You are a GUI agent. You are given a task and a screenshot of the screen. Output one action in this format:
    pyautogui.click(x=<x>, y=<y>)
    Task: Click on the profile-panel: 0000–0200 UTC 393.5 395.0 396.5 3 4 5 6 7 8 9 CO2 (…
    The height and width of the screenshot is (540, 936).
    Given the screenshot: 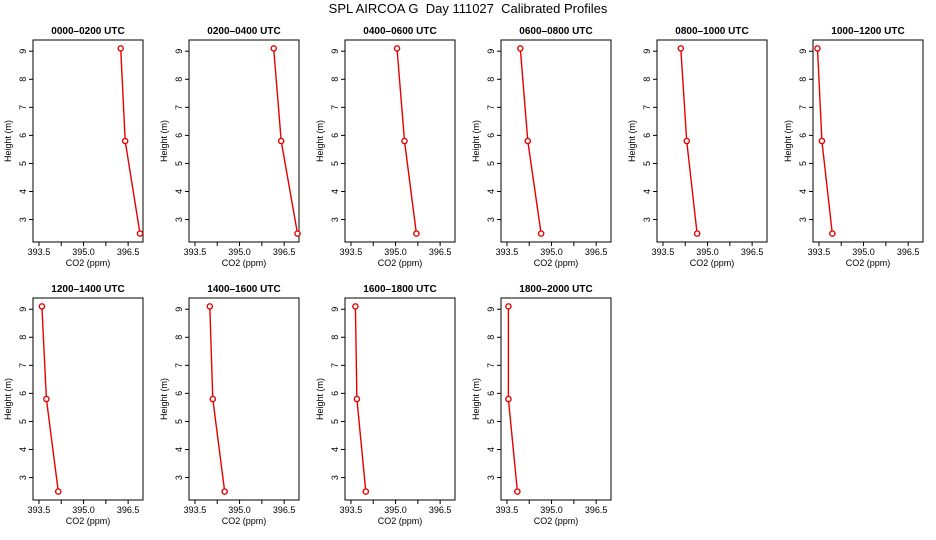 What is the action you would take?
    pyautogui.click(x=73, y=147)
    